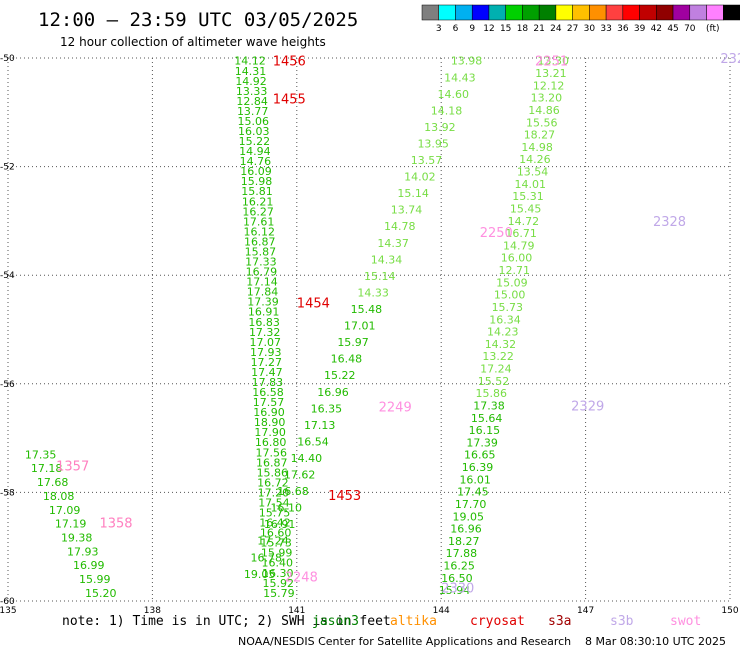 Image resolution: width=740 pixels, height=650 pixels. What do you see at coordinates (270, 452) in the screenshot?
I see `data-point-label: 17.56` at bounding box center [270, 452].